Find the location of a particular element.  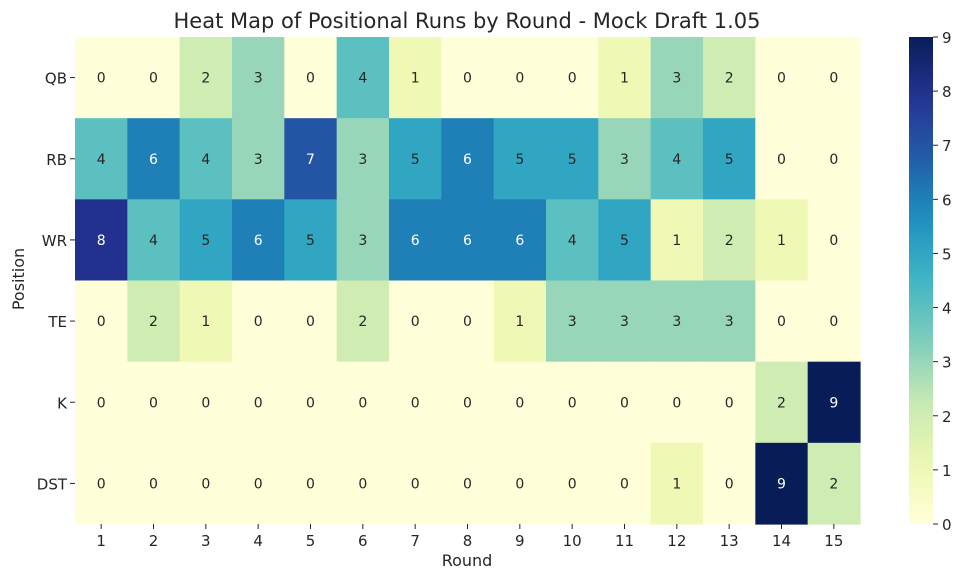

x-tick-label-round-14: 14 is located at coordinates (781, 541).